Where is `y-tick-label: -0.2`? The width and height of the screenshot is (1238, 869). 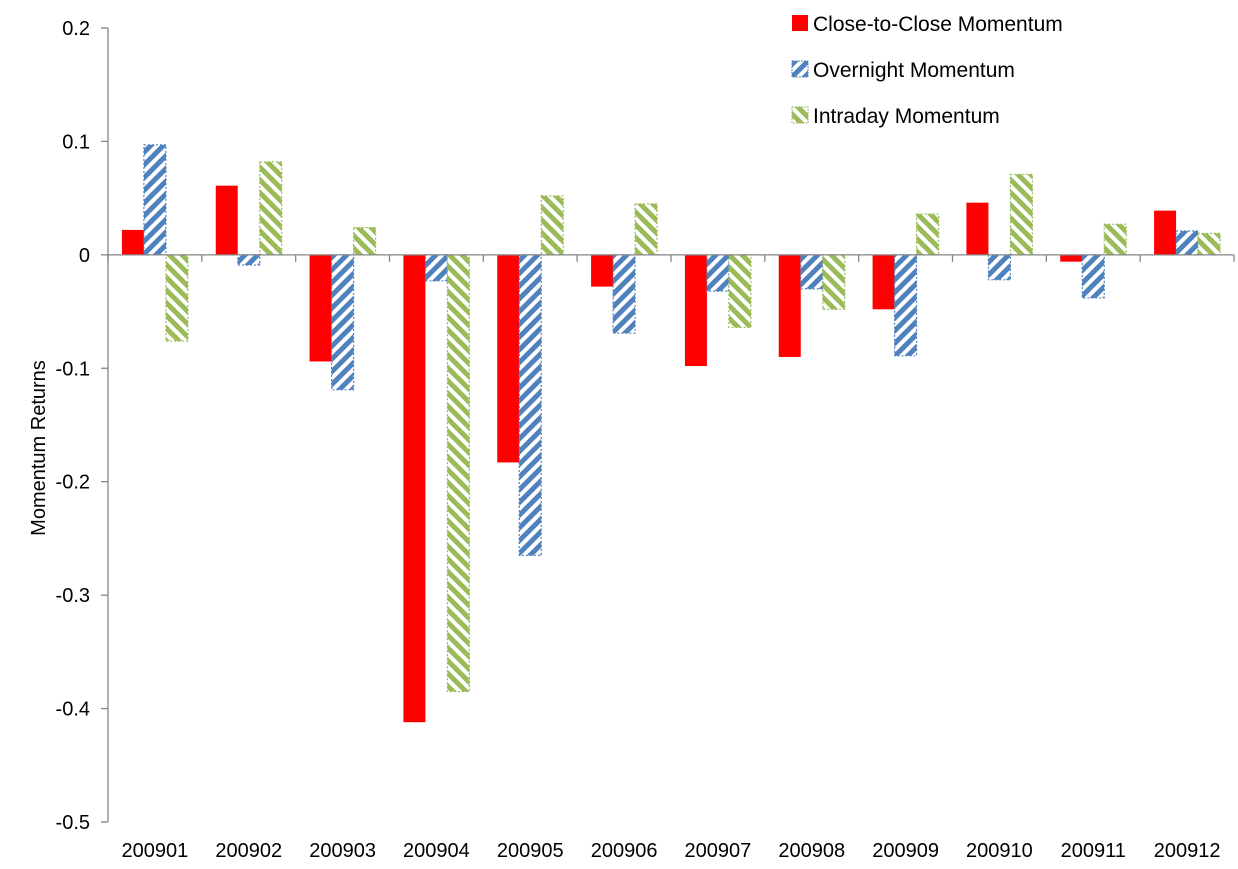
y-tick-label: -0.2 is located at coordinates (73, 483).